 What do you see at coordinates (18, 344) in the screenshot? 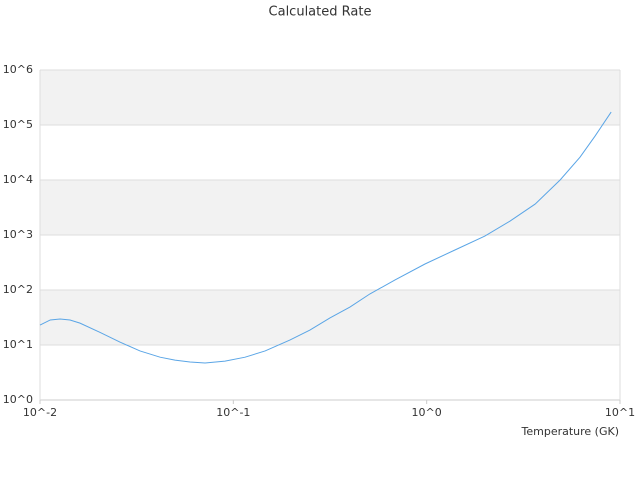
I see `y-tick-label: 10^1` at bounding box center [18, 344].